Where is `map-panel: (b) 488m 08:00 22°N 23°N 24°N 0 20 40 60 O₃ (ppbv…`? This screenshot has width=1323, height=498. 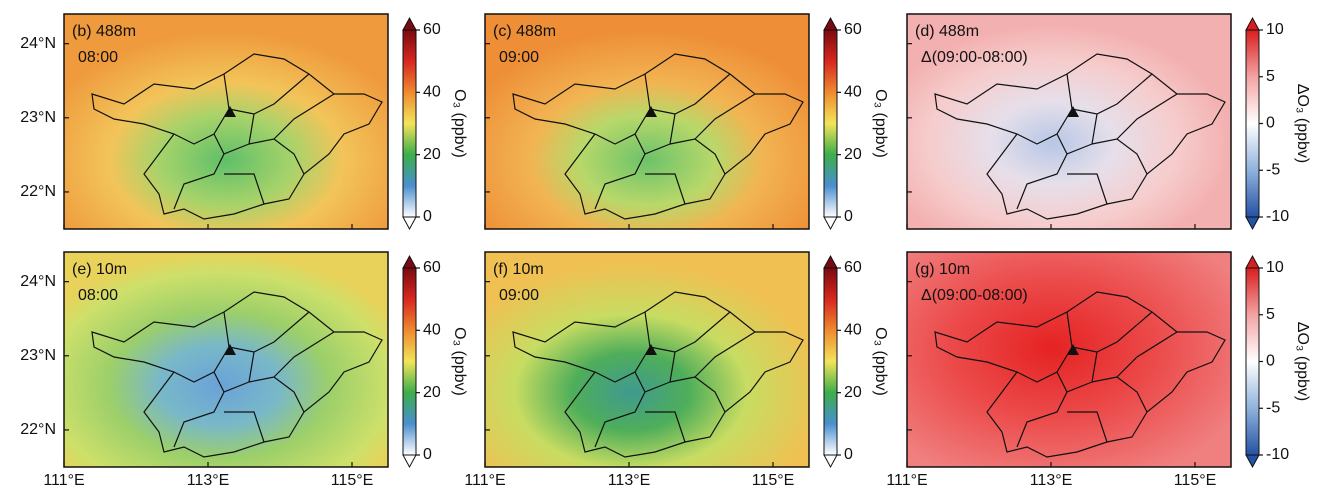 map-panel: (b) 488m 08:00 22°N 23°N 24°N 0 20 40 60 O₃ (ppbv… is located at coordinates (244, 122).